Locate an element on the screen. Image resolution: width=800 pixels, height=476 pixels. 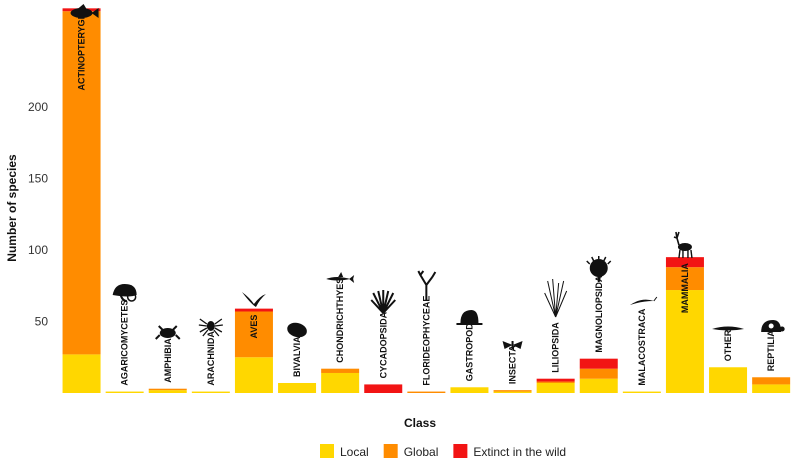
category-label: BIVALVIA is located at coordinates (297, 356).